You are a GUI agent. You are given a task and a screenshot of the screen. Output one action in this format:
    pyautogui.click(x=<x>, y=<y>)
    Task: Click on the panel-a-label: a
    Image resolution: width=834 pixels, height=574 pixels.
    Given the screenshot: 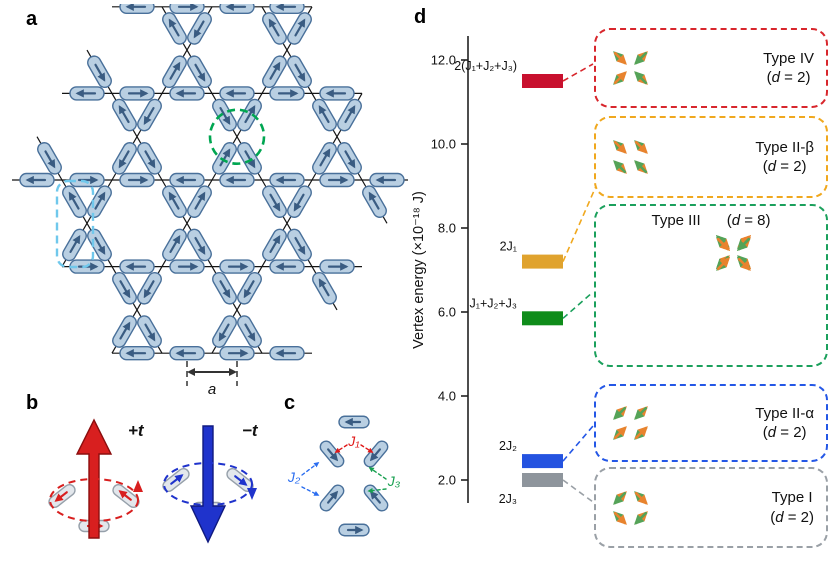 What is the action you would take?
    pyautogui.click(x=32, y=19)
    